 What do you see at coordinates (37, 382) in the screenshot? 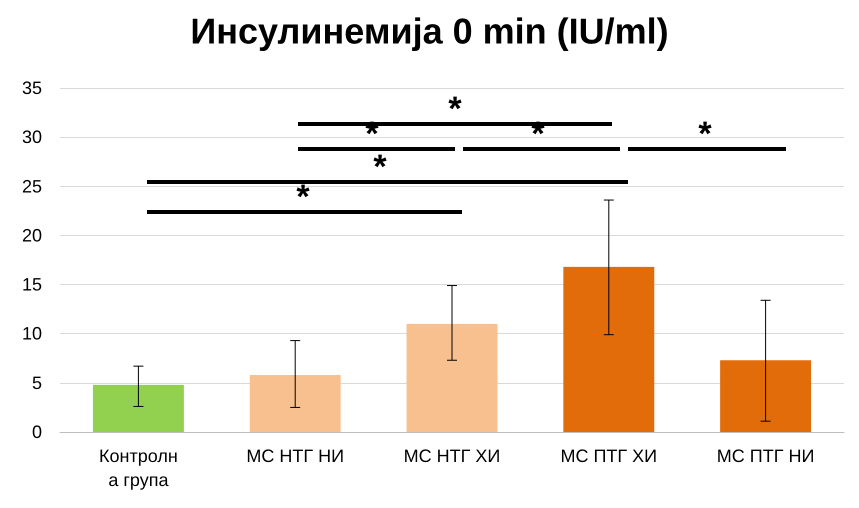
I see `y-tick-label: 5` at bounding box center [37, 382].